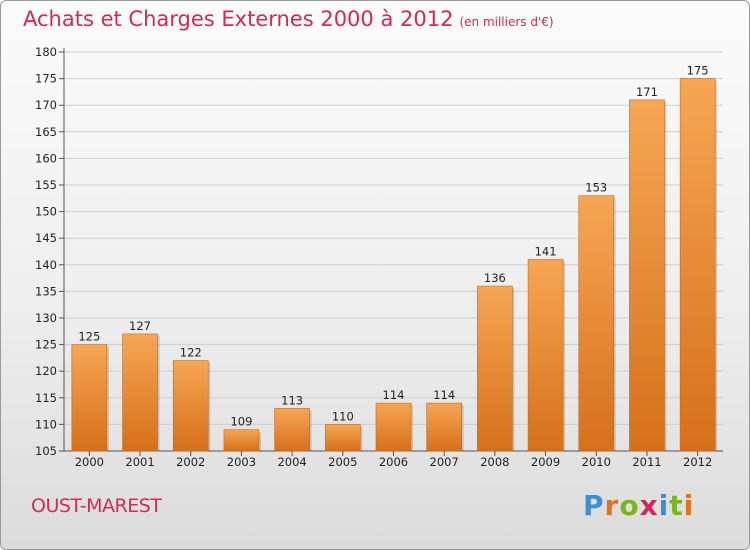  Describe the element at coordinates (594, 505) in the screenshot. I see `logo-letter: P` at that location.